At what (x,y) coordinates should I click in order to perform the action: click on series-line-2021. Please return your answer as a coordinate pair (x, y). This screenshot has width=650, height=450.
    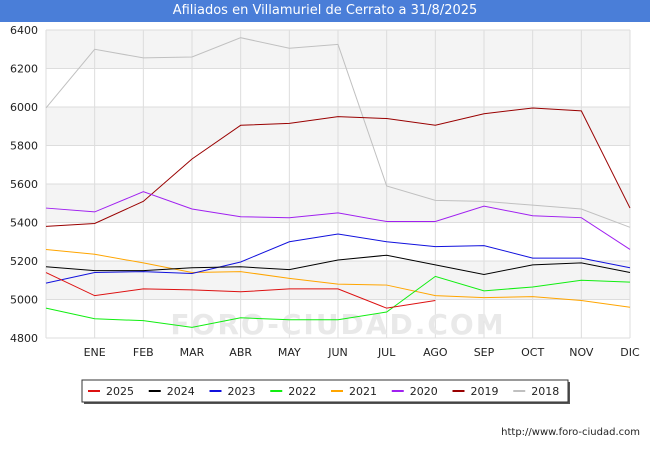
    Looking at the image, I should click on (338, 278).